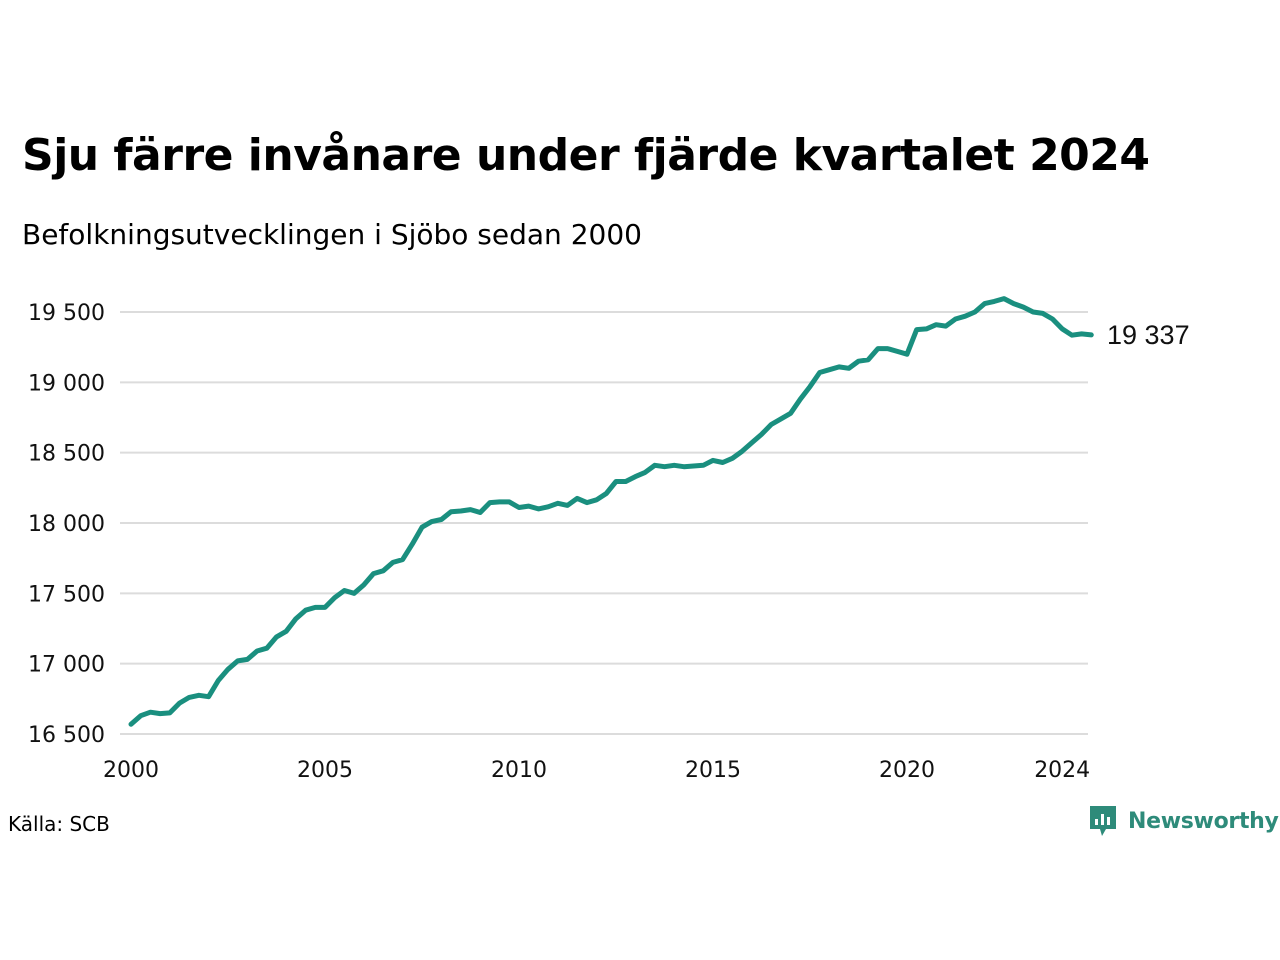 This screenshot has height=960, width=1280. I want to click on y-tick-label: 18 500, so click(66, 454).